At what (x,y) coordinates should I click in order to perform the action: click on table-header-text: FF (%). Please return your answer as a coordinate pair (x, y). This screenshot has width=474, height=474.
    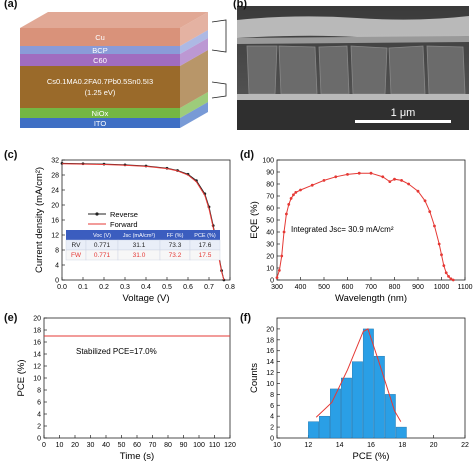
    Looking at the image, I should click on (175, 236).